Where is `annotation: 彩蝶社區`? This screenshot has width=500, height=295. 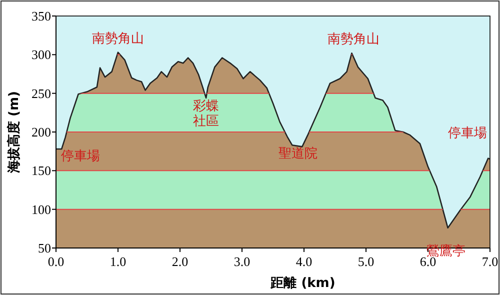
annotation: 彩蝶社區 is located at coordinates (206, 113).